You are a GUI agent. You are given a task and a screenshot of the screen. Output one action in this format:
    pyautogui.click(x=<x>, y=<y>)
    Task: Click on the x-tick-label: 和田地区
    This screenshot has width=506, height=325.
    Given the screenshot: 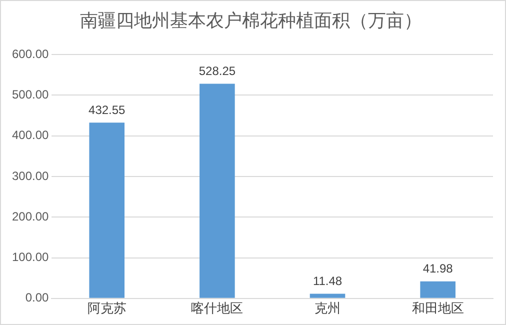 What is the action you would take?
    pyautogui.click(x=438, y=309)
    